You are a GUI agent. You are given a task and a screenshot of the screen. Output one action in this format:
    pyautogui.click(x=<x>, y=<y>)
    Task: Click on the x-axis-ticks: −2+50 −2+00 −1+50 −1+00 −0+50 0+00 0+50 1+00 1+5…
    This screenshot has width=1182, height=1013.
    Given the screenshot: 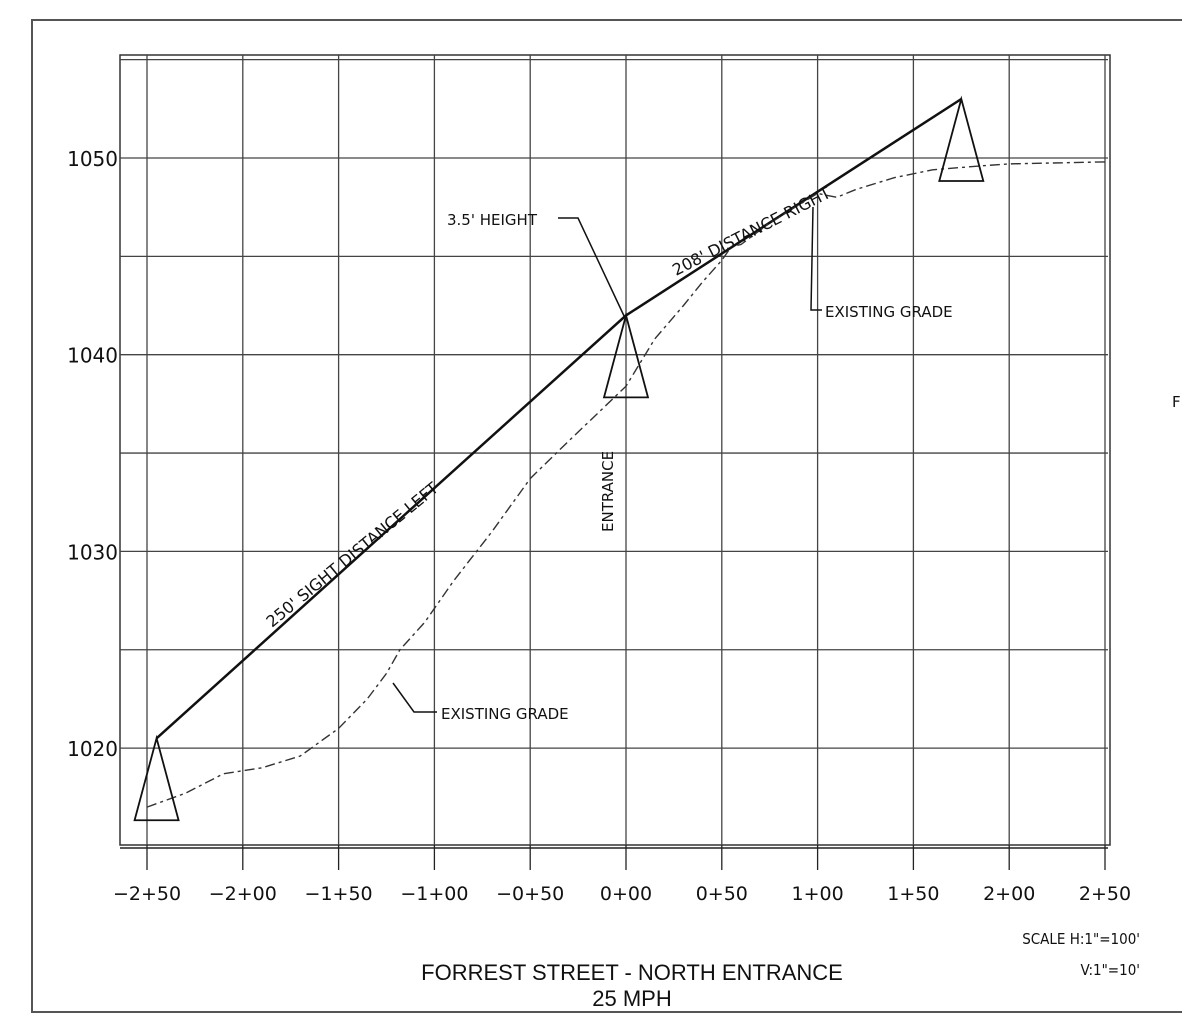 What is the action you would take?
    pyautogui.click(x=622, y=875)
    